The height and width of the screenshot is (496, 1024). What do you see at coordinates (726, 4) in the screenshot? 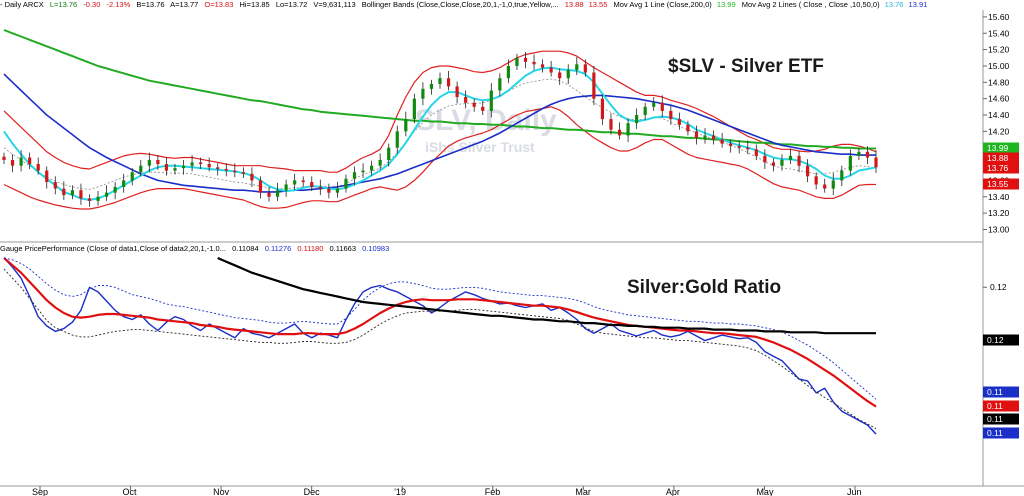
I see `header-ma1-value: 13.99` at bounding box center [726, 4].